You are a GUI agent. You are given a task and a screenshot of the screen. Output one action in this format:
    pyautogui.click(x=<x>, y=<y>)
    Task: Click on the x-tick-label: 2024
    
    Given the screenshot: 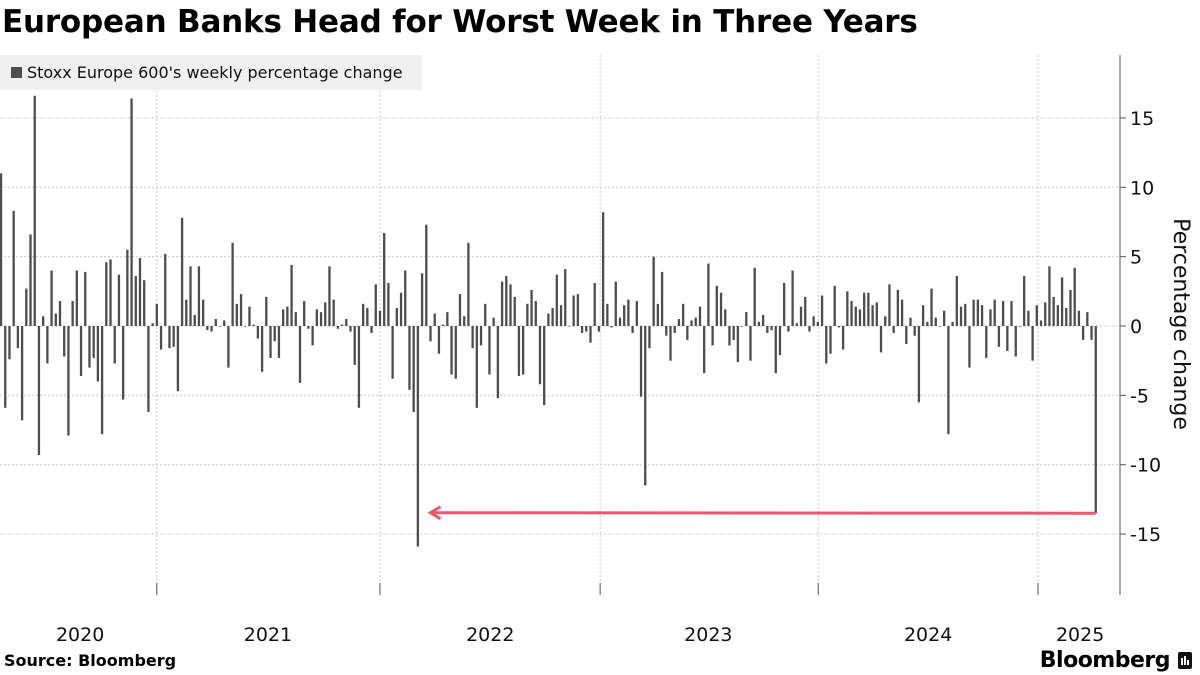 What is the action you would take?
    pyautogui.click(x=928, y=635)
    